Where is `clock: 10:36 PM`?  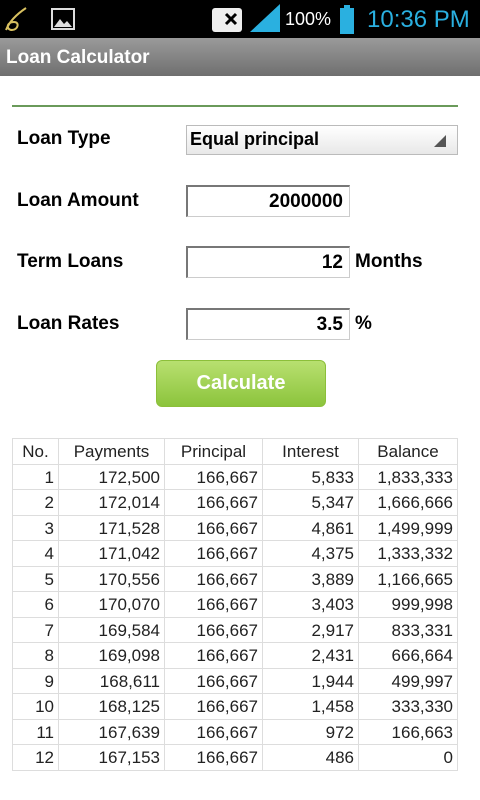 clock: 10:36 PM is located at coordinates (418, 19).